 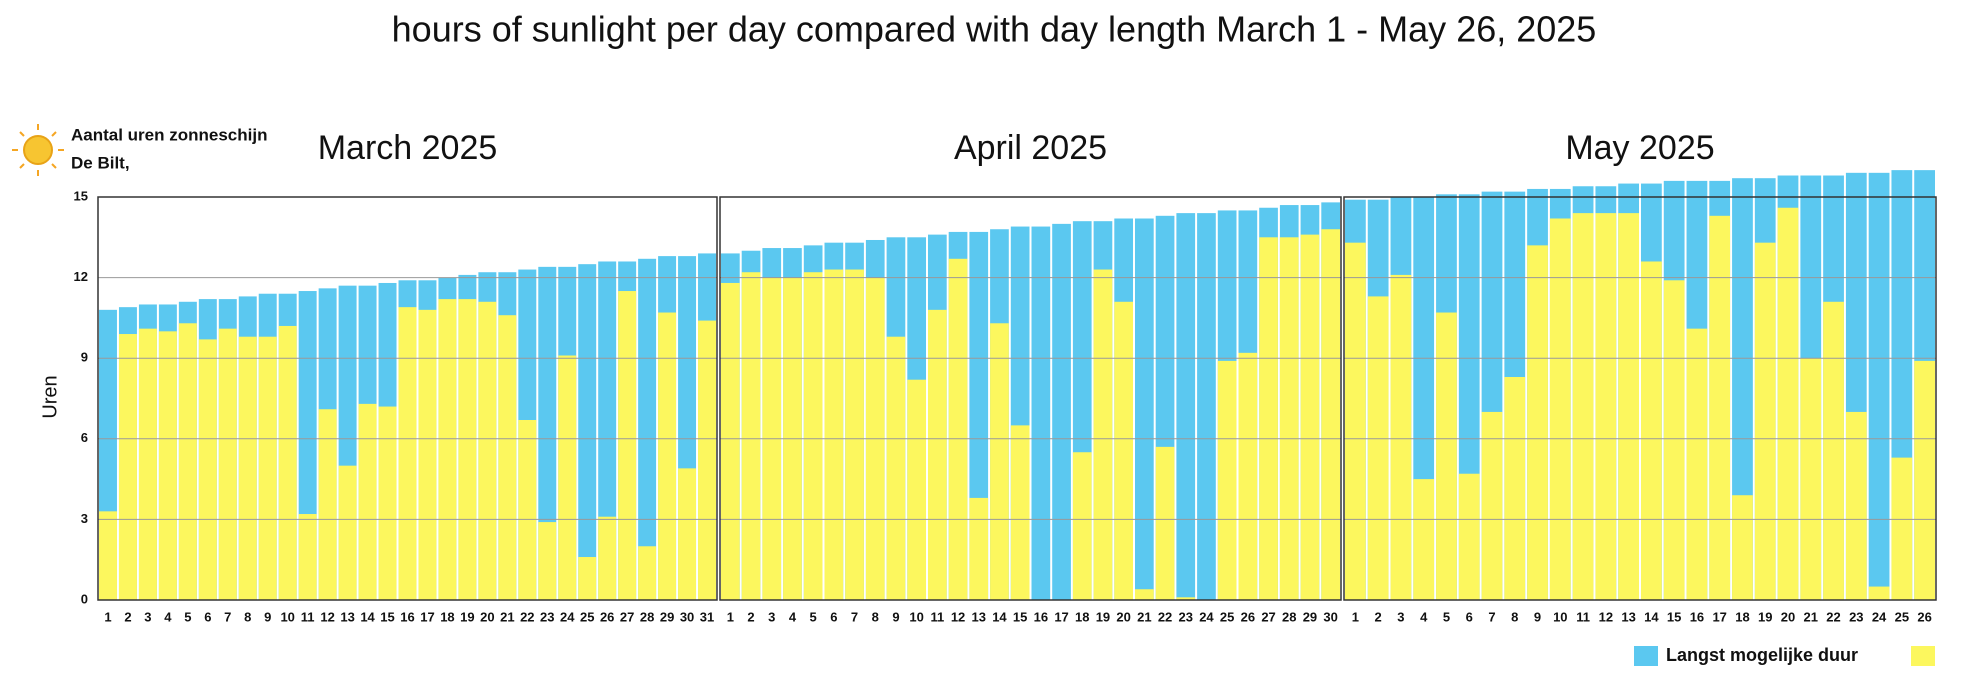 What do you see at coordinates (38, 150) in the screenshot?
I see `sun-icon` at bounding box center [38, 150].